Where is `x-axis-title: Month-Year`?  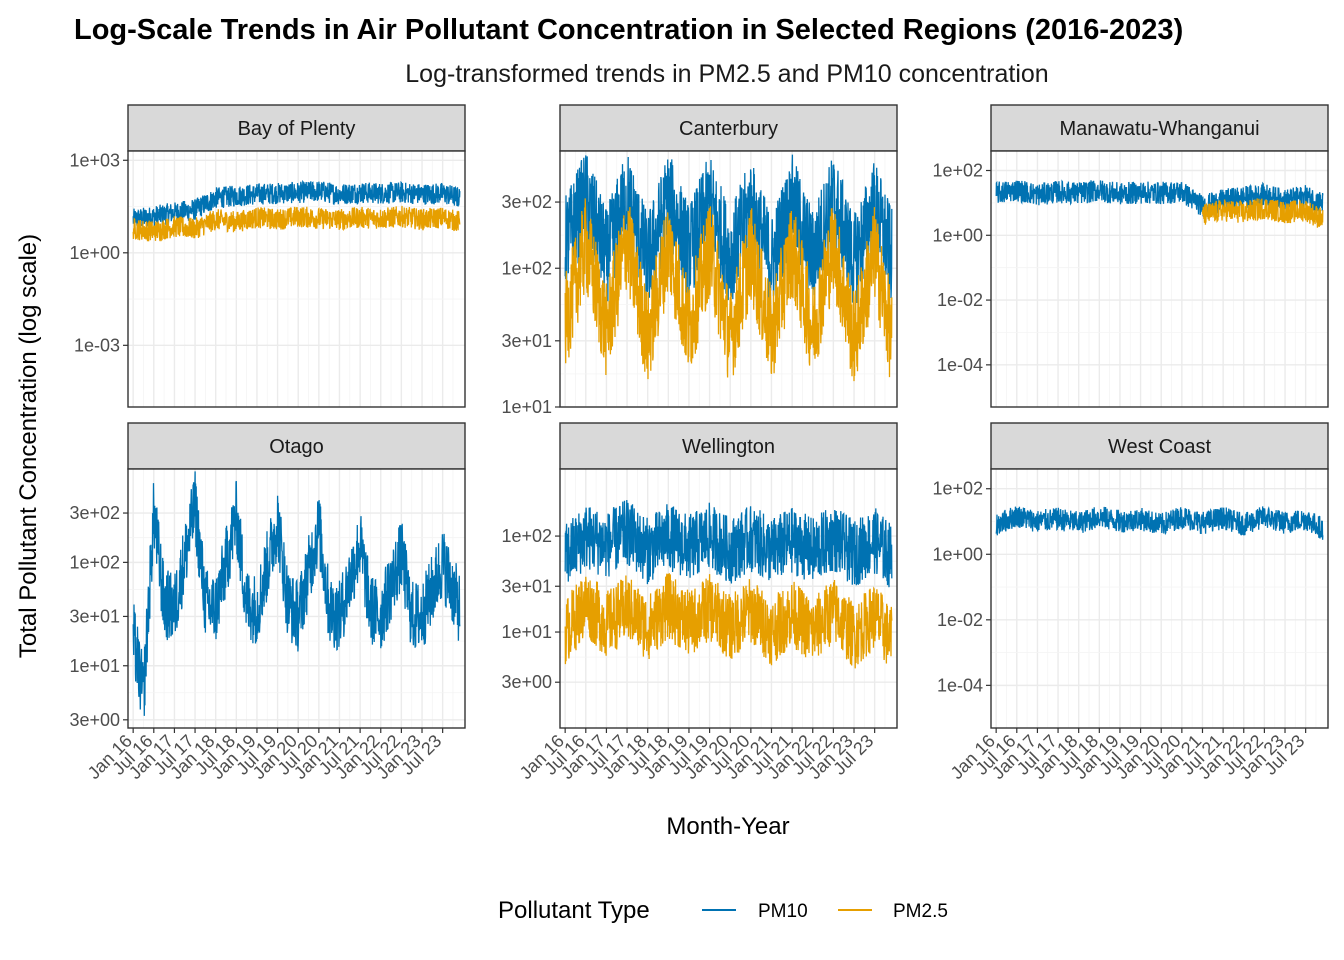 x-axis-title: Month-Year is located at coordinates (727, 826).